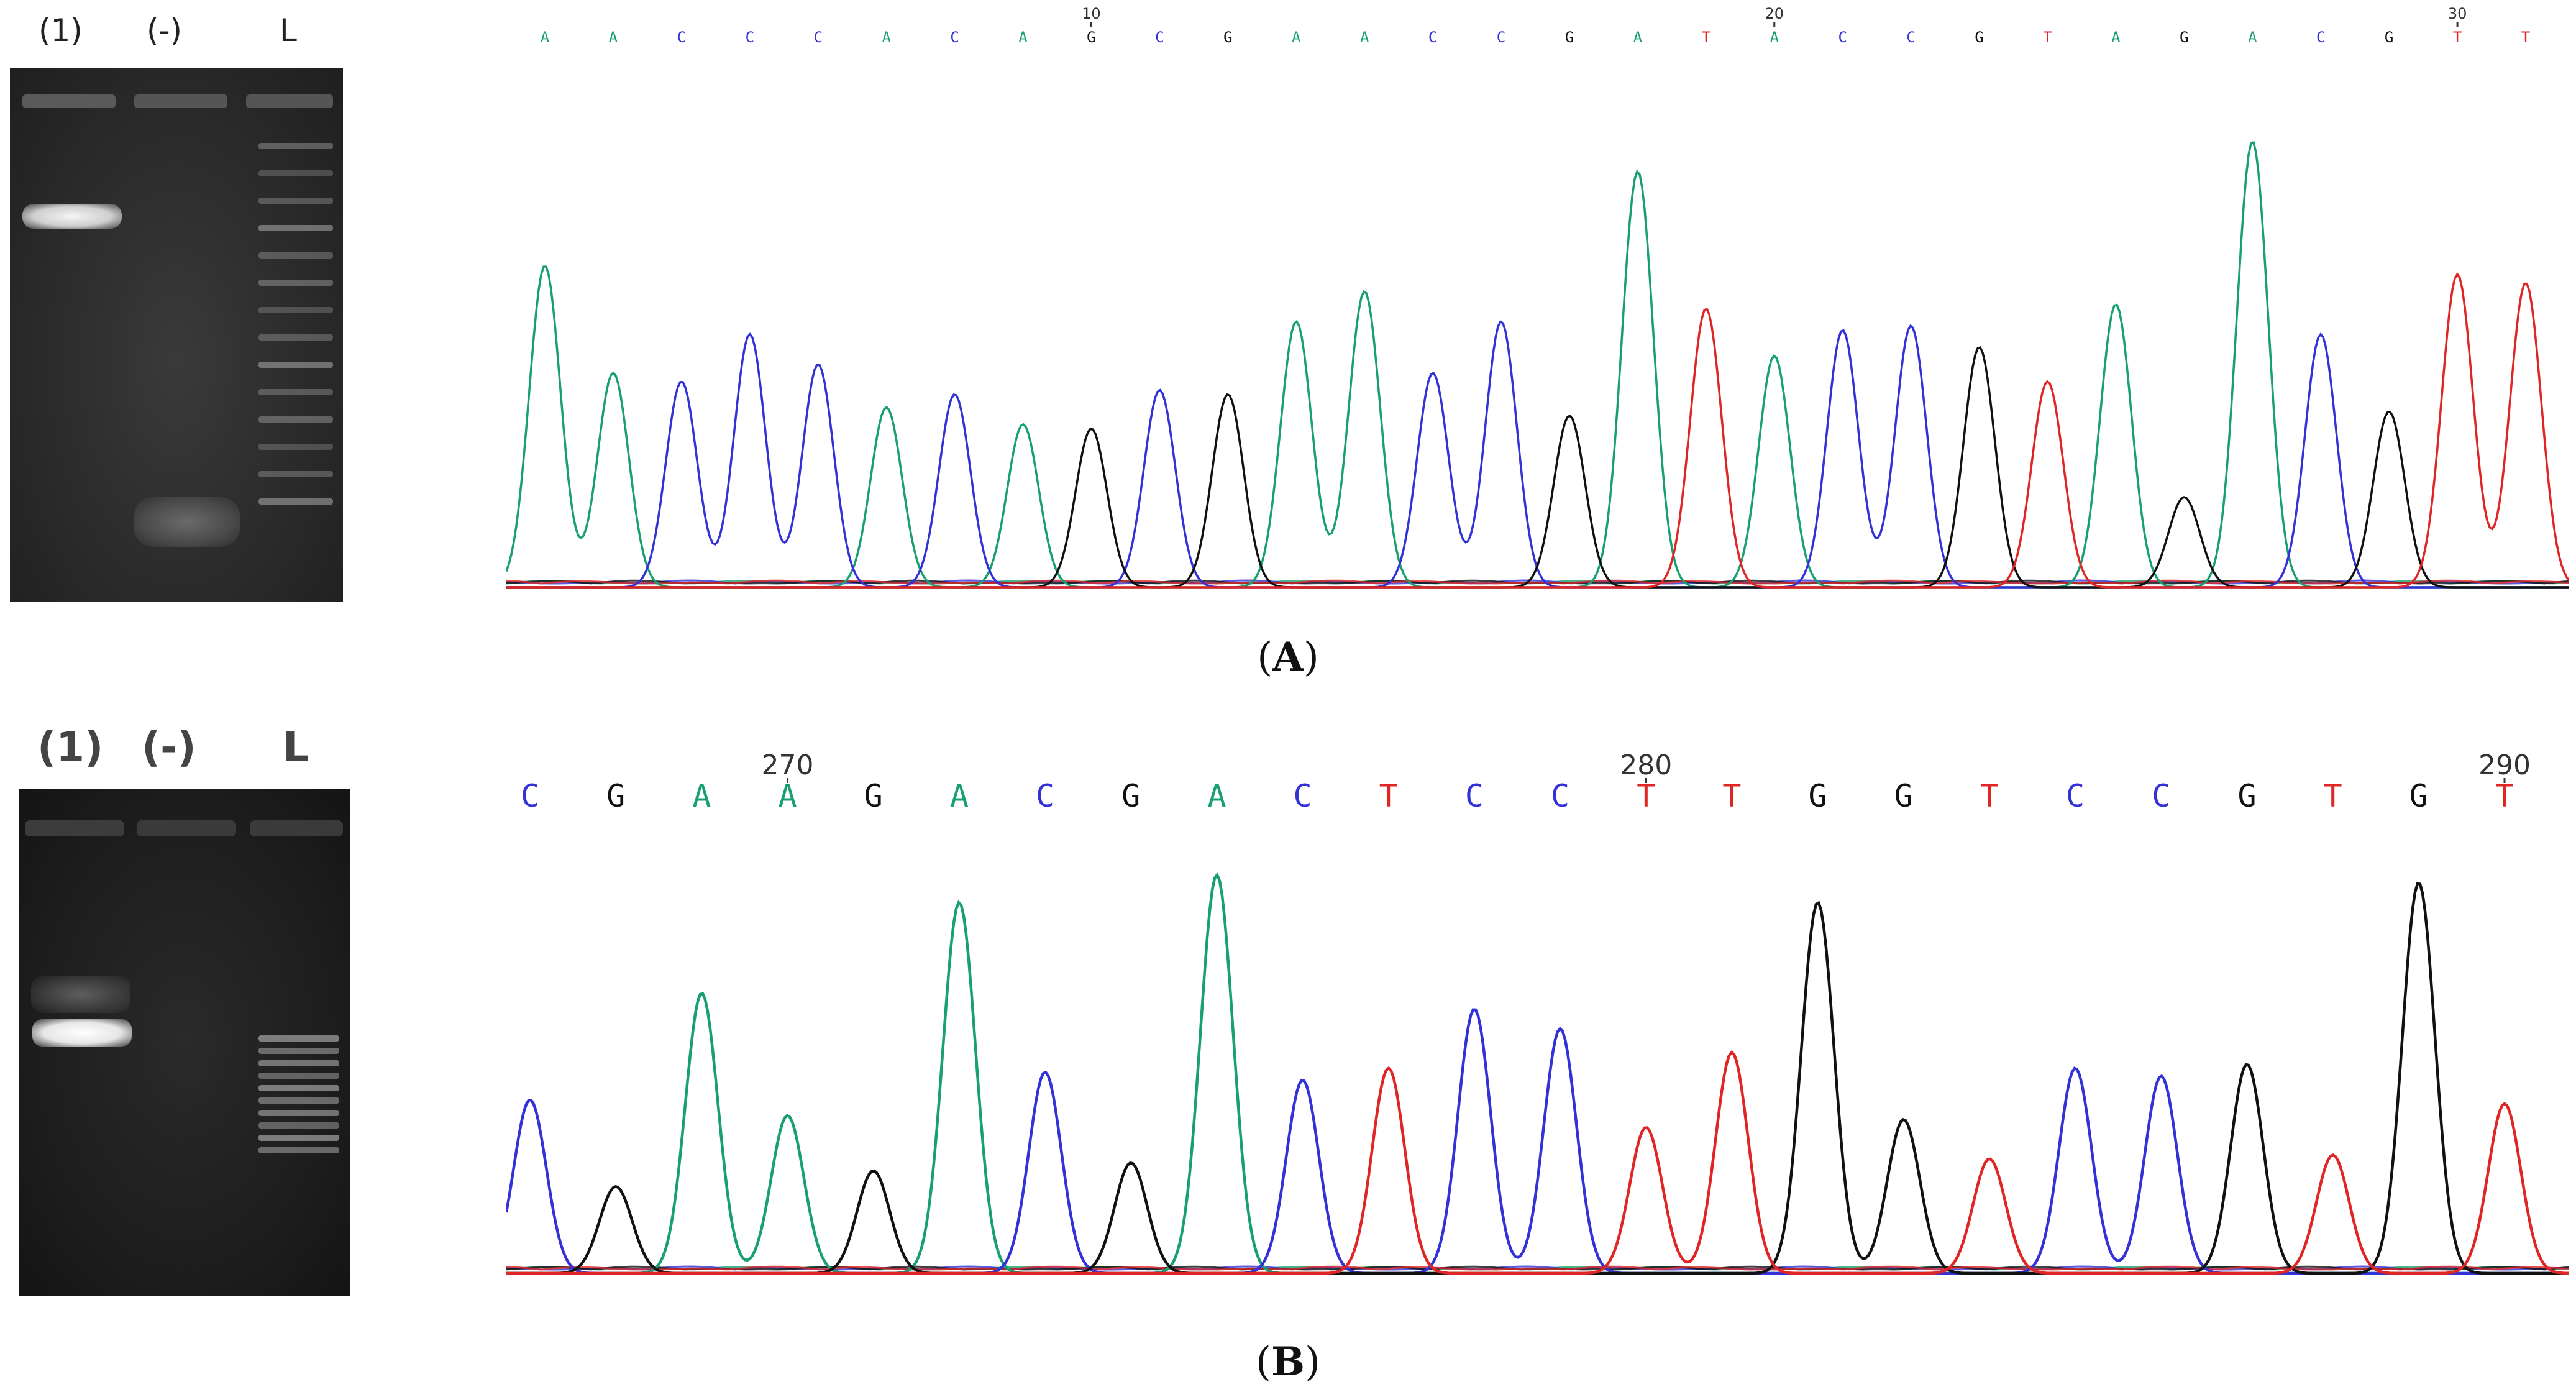 The width and height of the screenshot is (2576, 1397). I want to click on gel-primer-dimer-a, so click(187, 522).